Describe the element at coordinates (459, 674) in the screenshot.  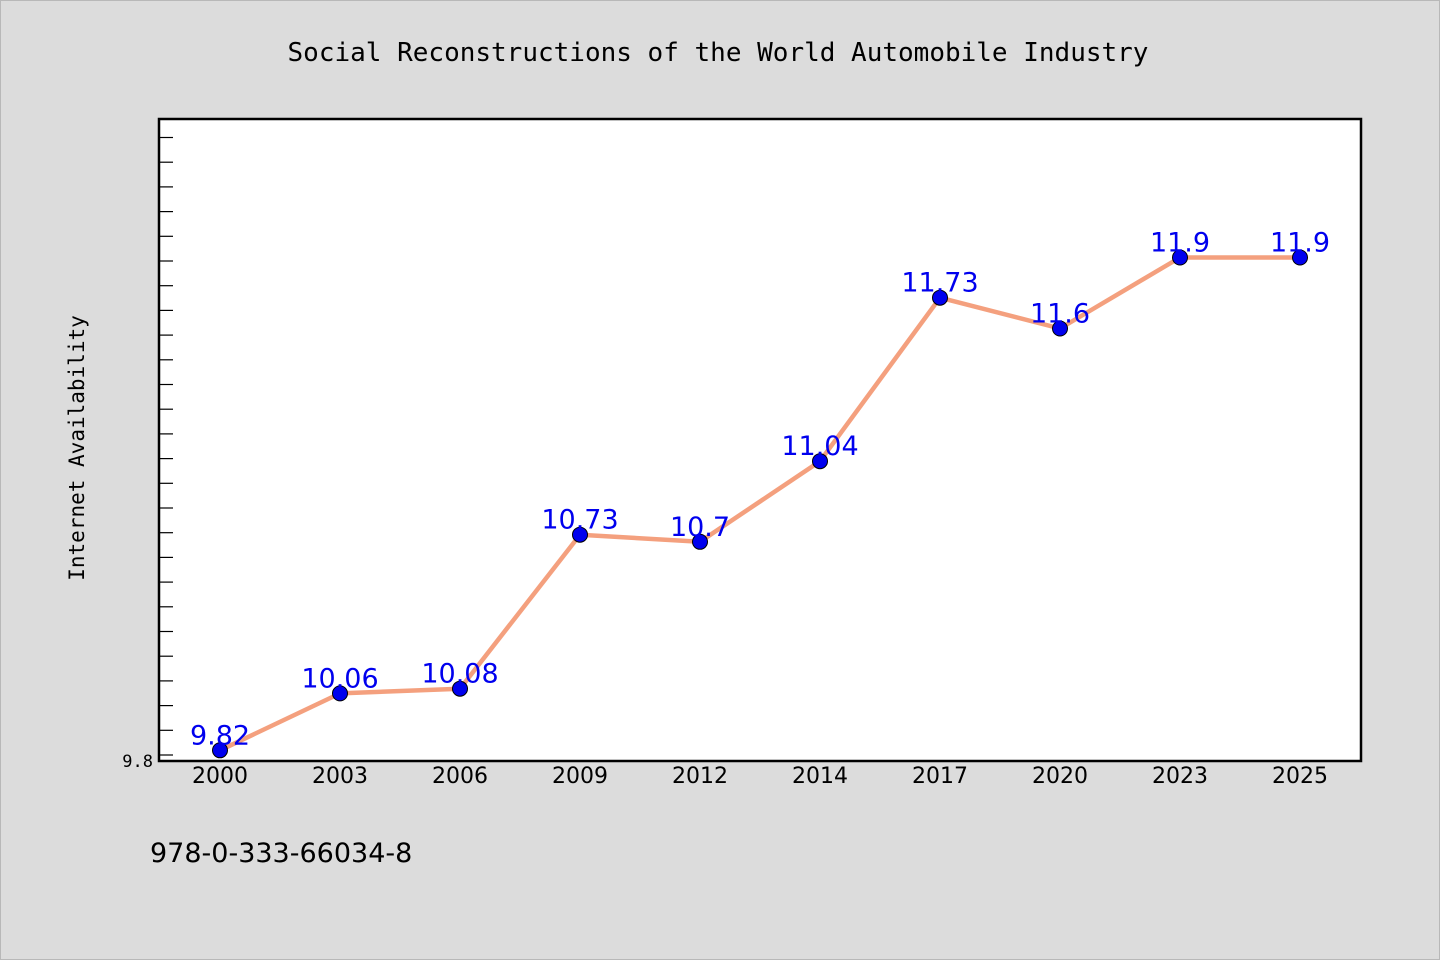
I see `data-label: 10.08` at that location.